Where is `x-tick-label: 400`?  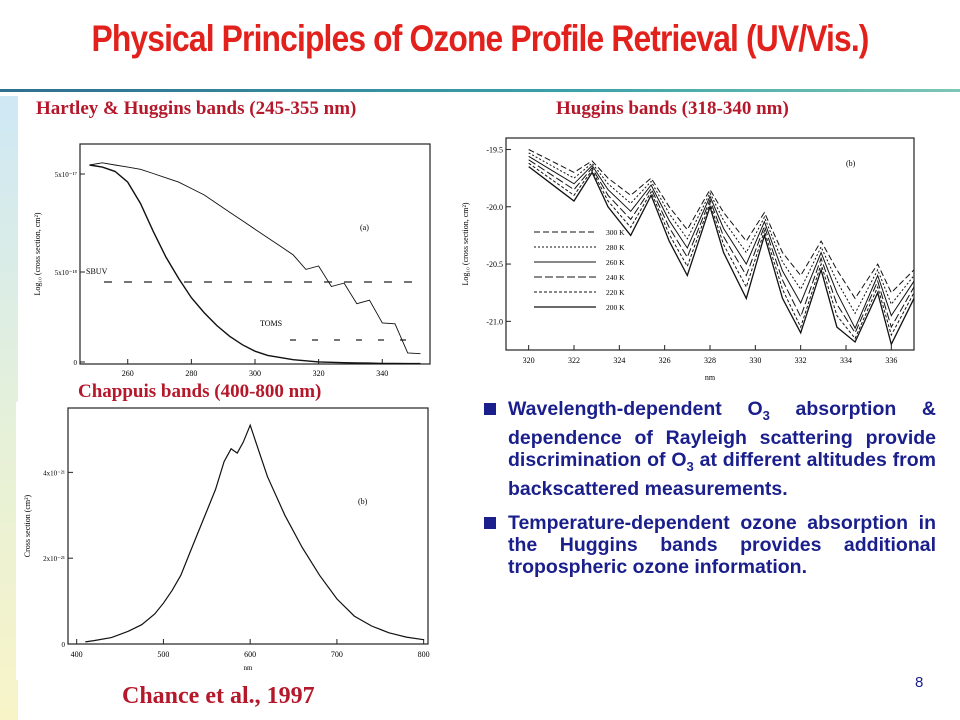
x-tick-label: 400 is located at coordinates (77, 654).